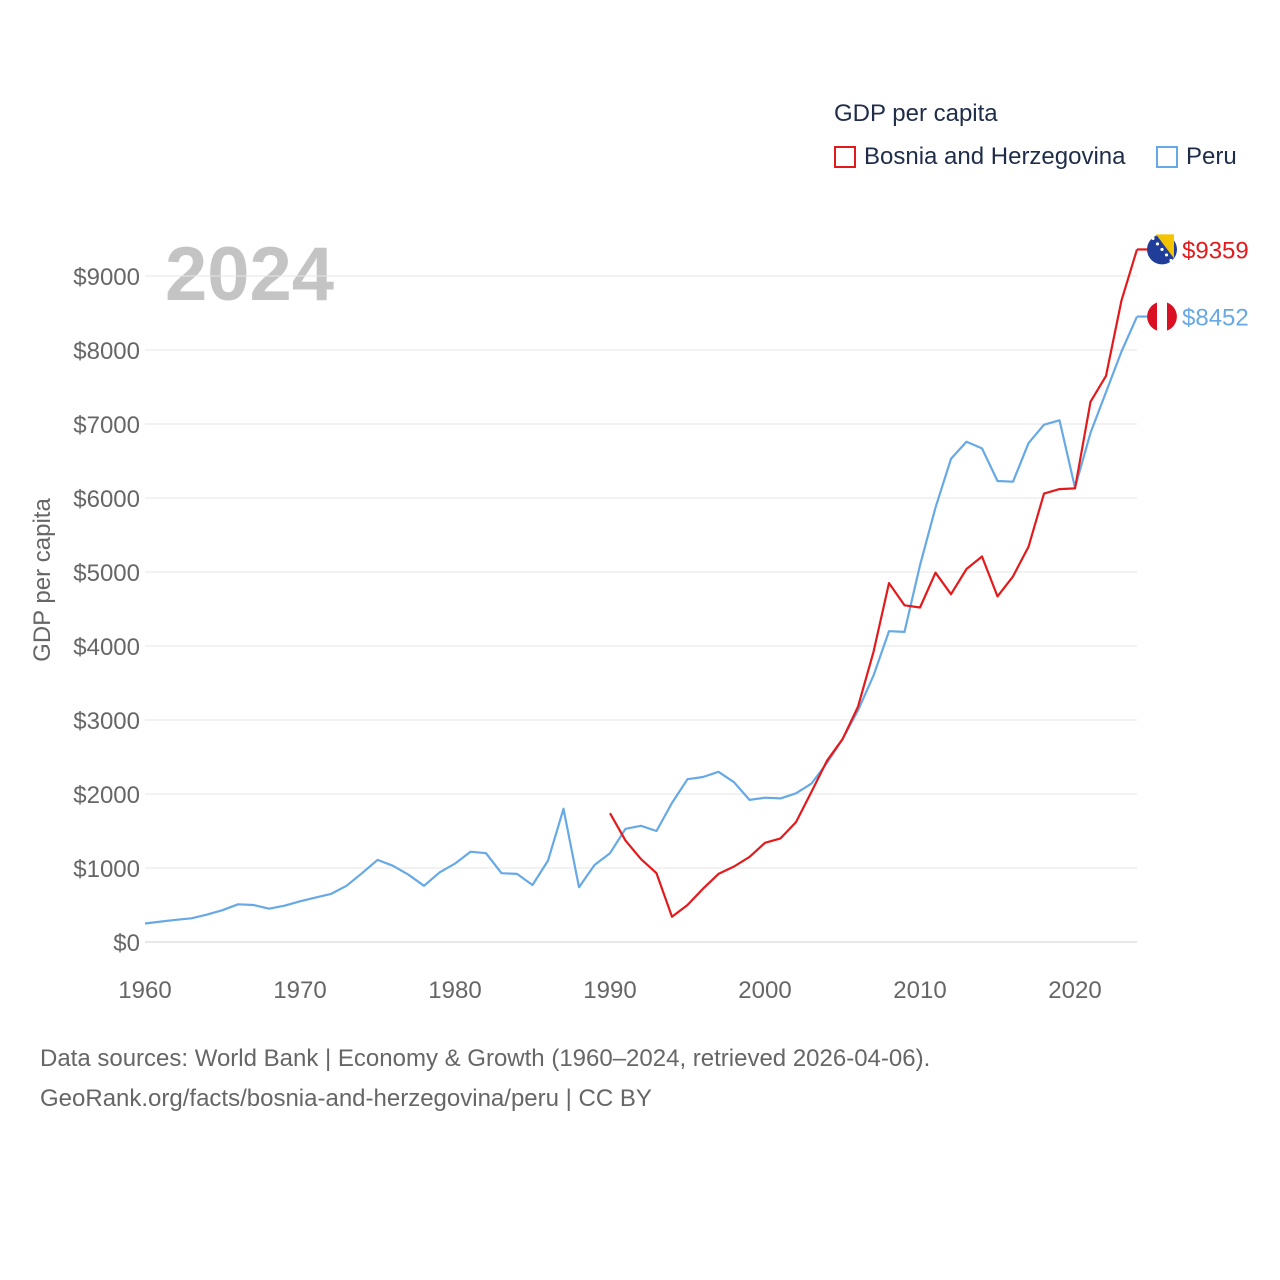 The image size is (1280, 1280). What do you see at coordinates (42, 580) in the screenshot?
I see `y-axis-label: GDP per capita` at bounding box center [42, 580].